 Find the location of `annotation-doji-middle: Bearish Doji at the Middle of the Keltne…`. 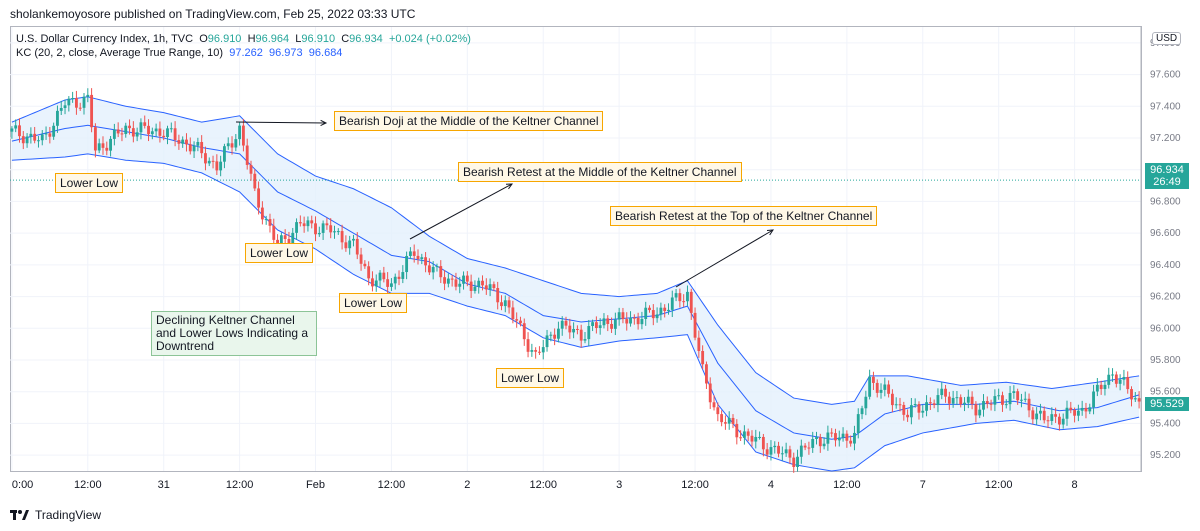

annotation-doji-middle: Bearish Doji at the Middle of the Keltne… is located at coordinates (469, 121).